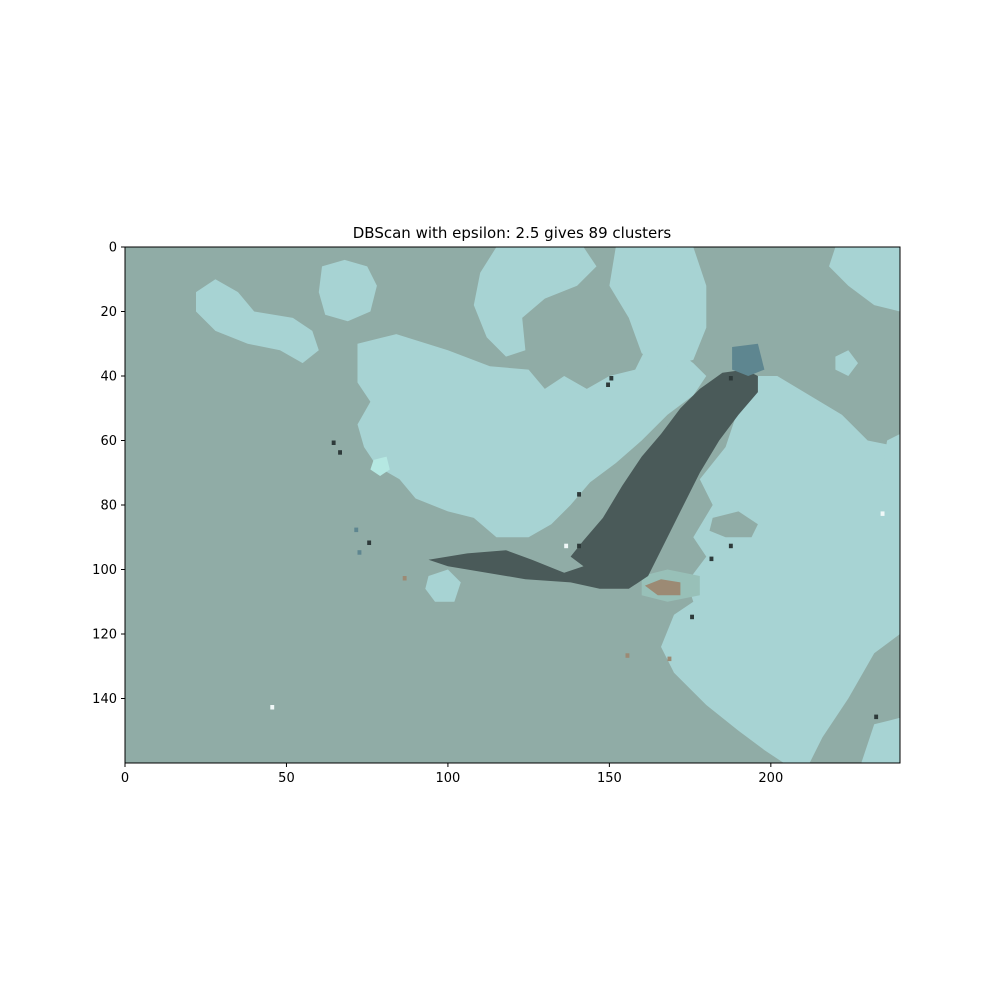  I want to click on x-tick-label: 150, so click(609, 778).